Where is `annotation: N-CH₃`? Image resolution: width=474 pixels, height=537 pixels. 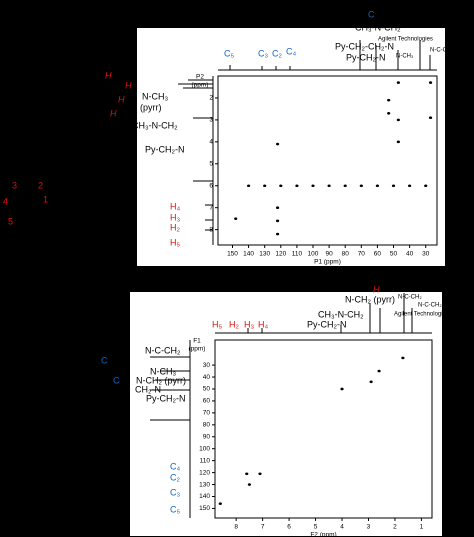
annotation: N-CH₃ is located at coordinates (163, 371).